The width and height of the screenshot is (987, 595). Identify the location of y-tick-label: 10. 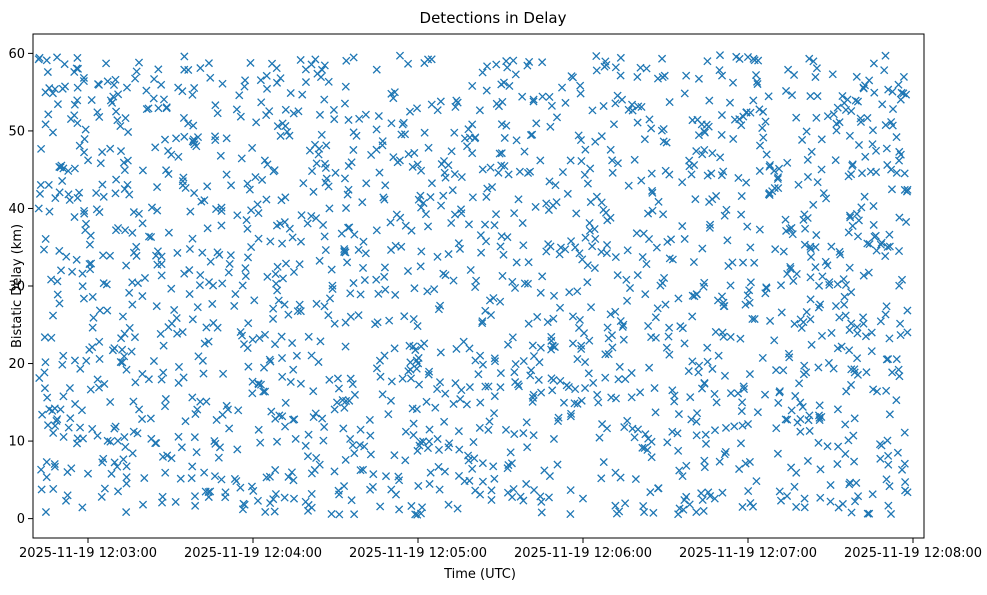
(16, 442).